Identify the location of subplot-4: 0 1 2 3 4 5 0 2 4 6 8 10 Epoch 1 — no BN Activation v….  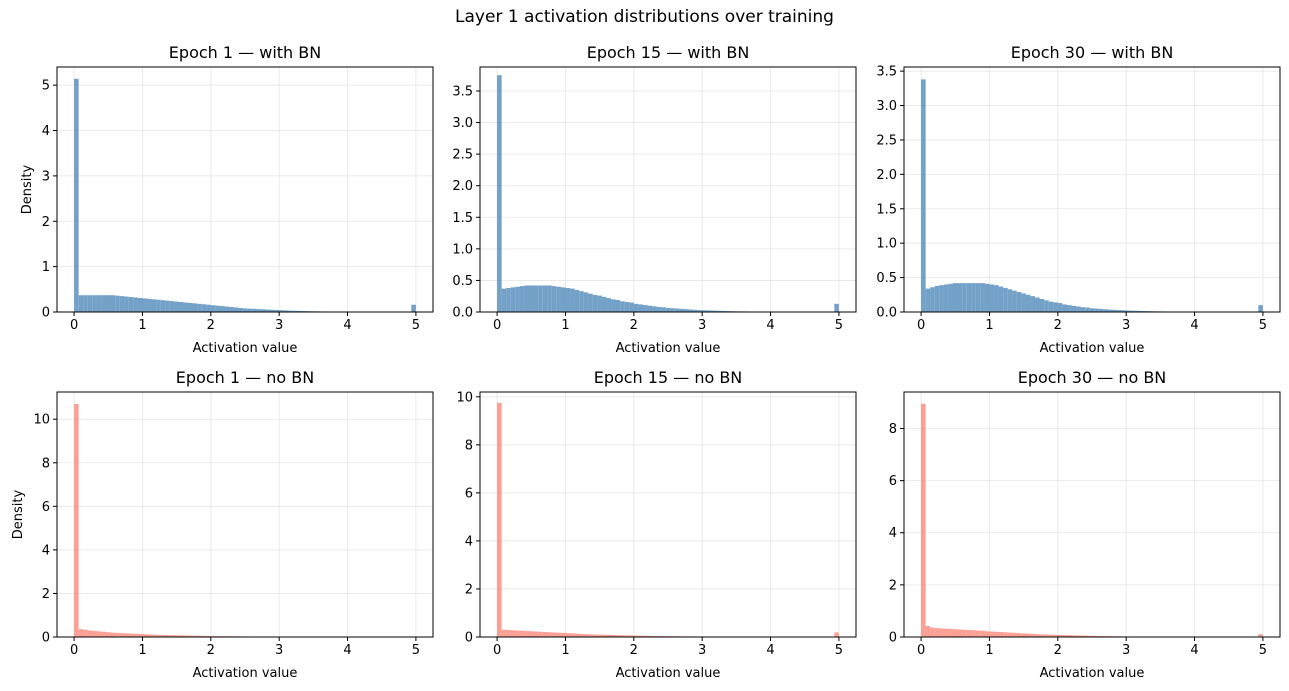
(222, 524).